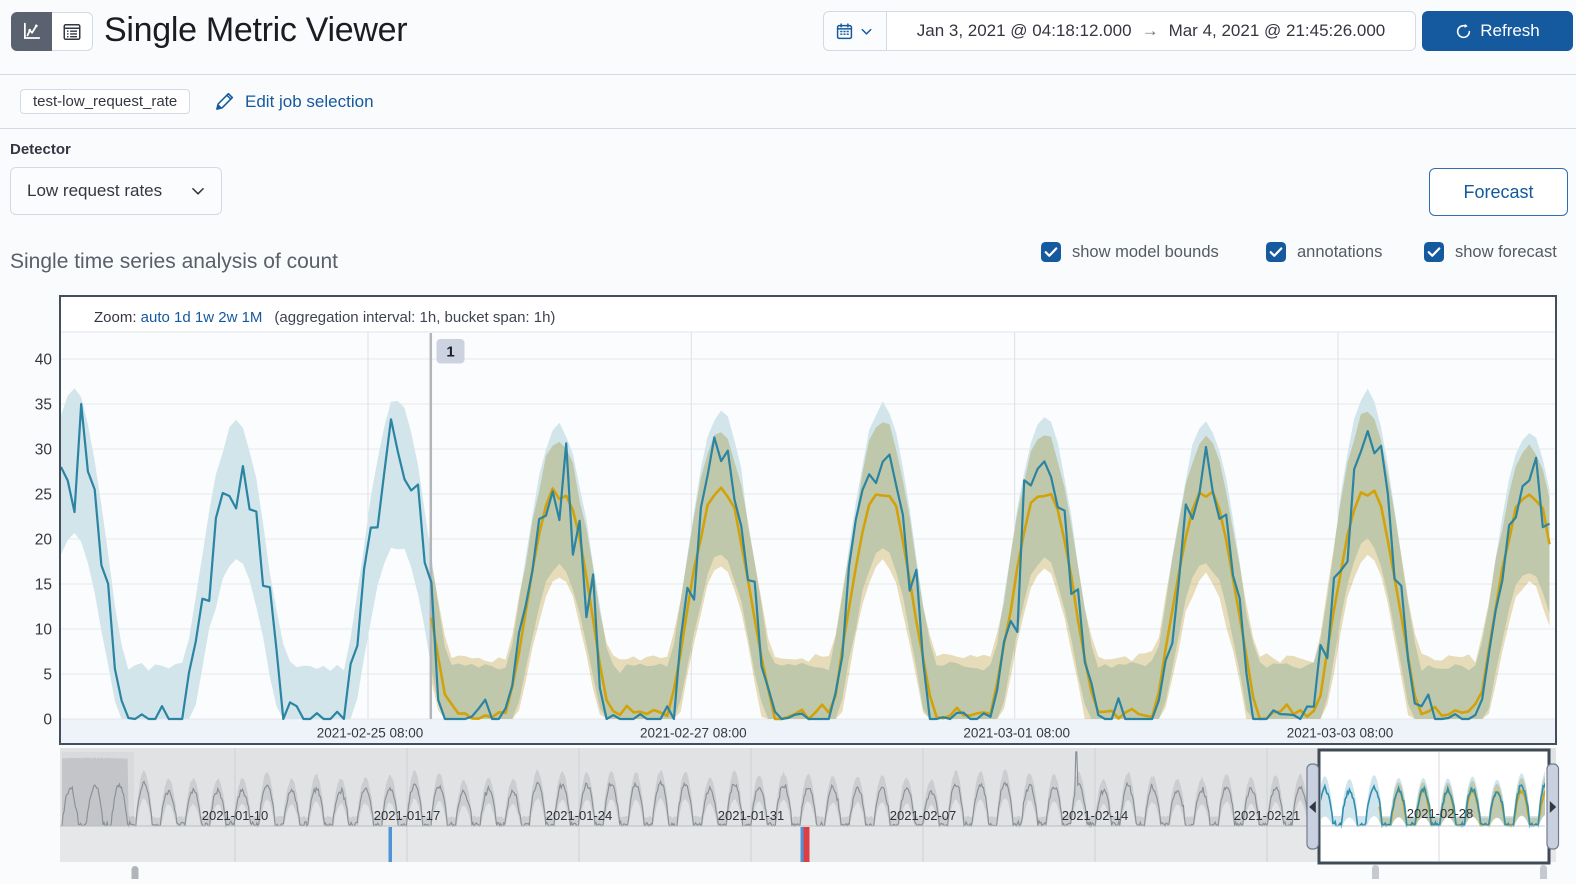 The image size is (1576, 884). What do you see at coordinates (43, 495) in the screenshot?
I see `svg-text: 25` at bounding box center [43, 495].